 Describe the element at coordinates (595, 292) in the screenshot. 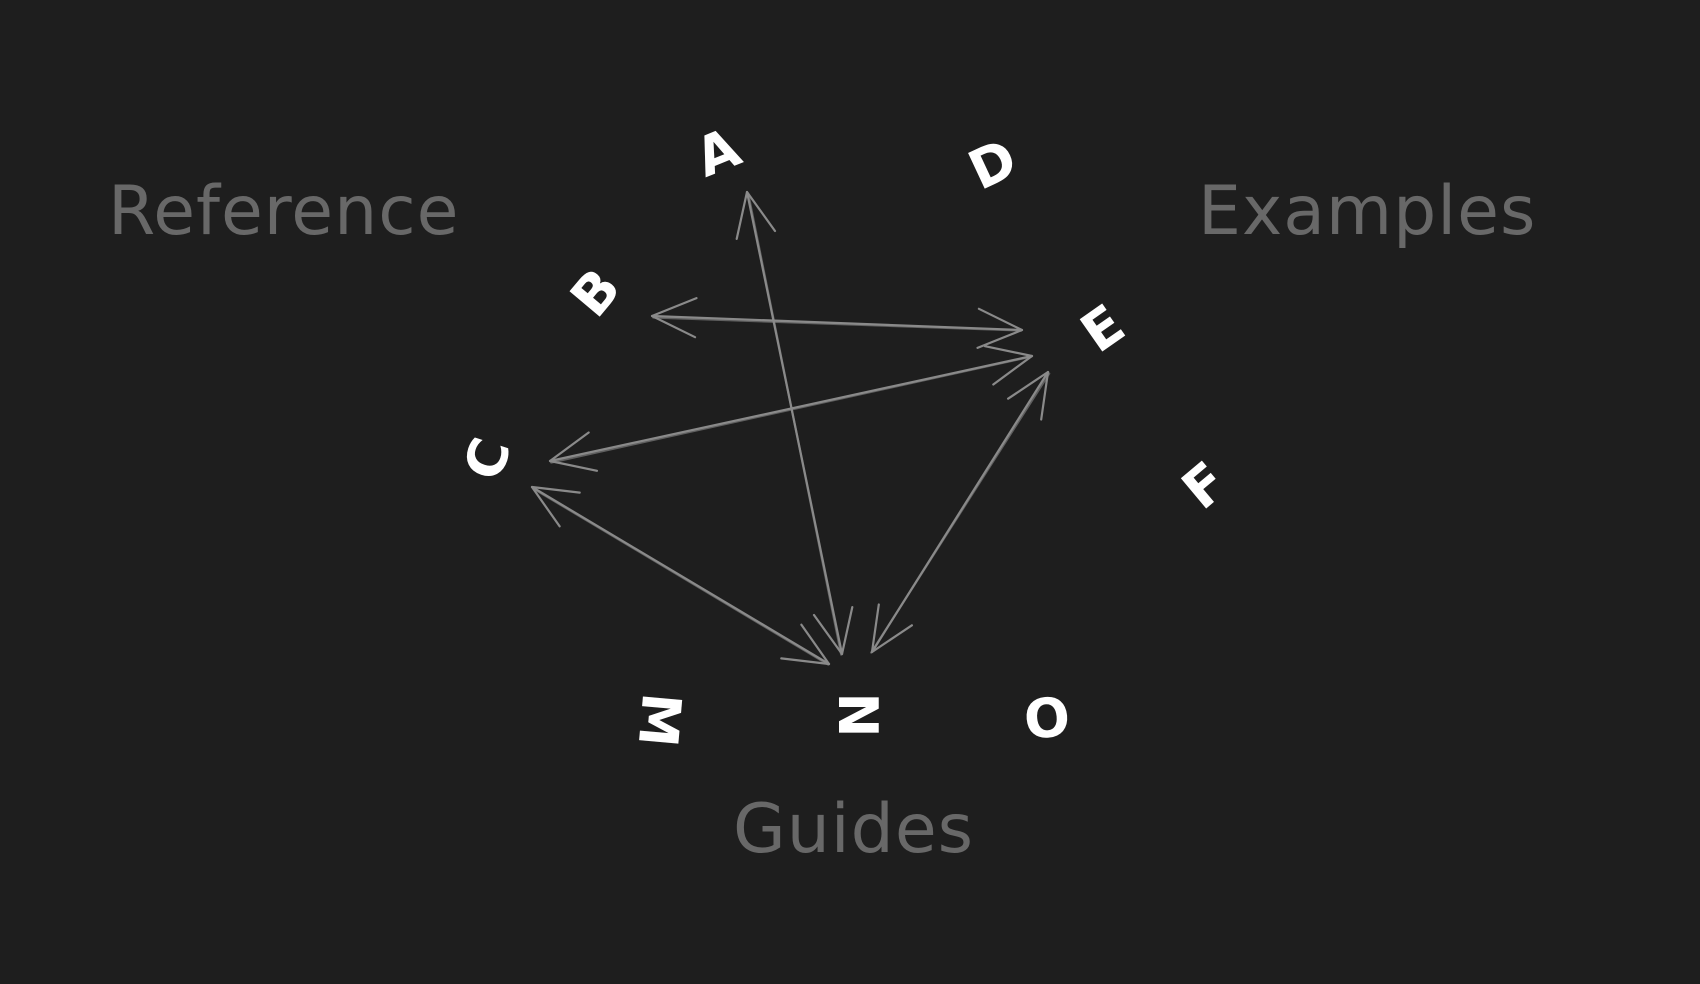

I see `node-b: B` at that location.